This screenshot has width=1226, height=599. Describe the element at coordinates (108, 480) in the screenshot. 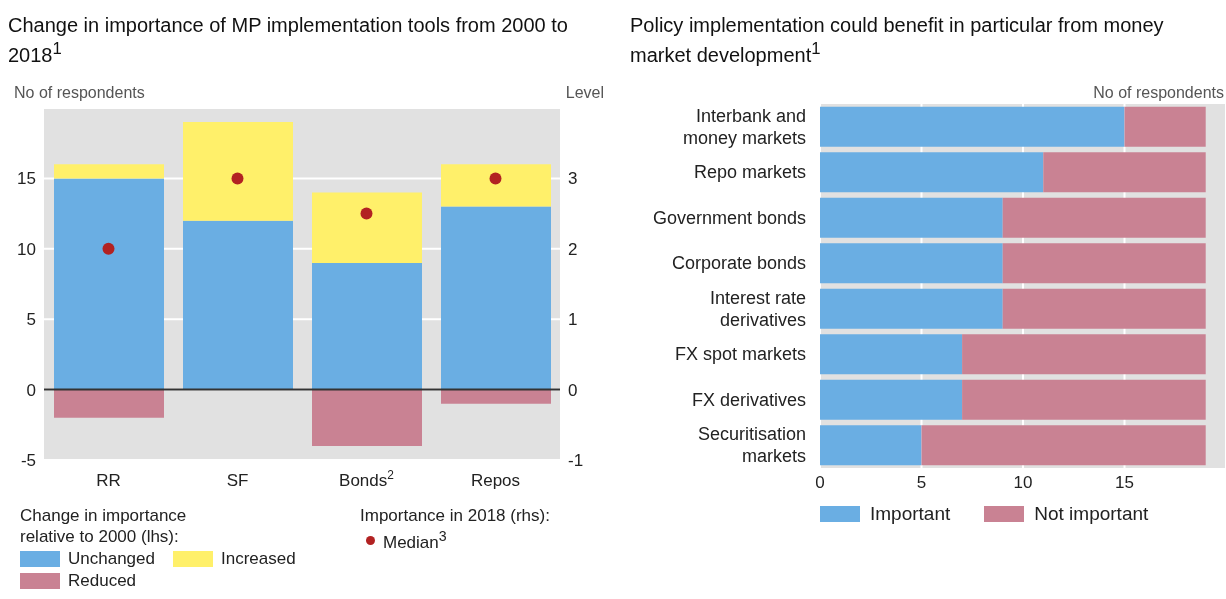

I see `x-tick-label: RR` at that location.